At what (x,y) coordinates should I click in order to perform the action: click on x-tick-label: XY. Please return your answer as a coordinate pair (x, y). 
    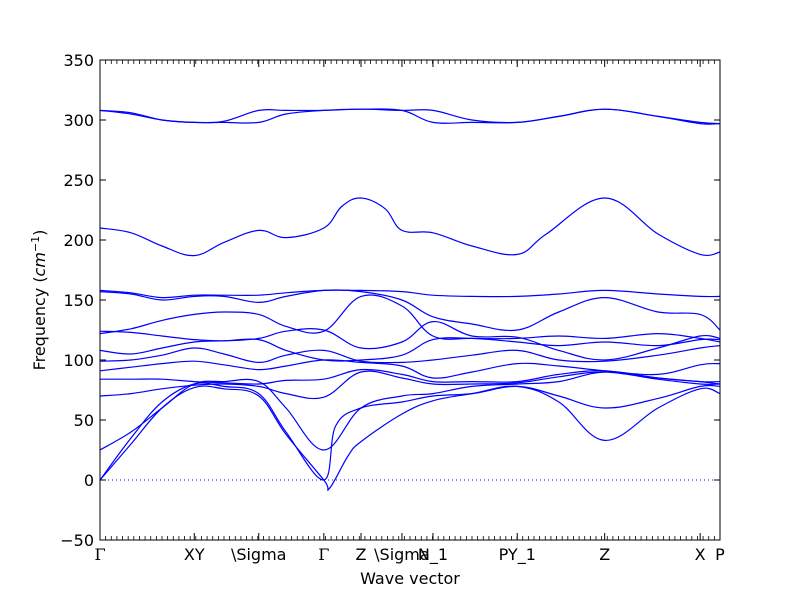
    Looking at the image, I should click on (194, 554).